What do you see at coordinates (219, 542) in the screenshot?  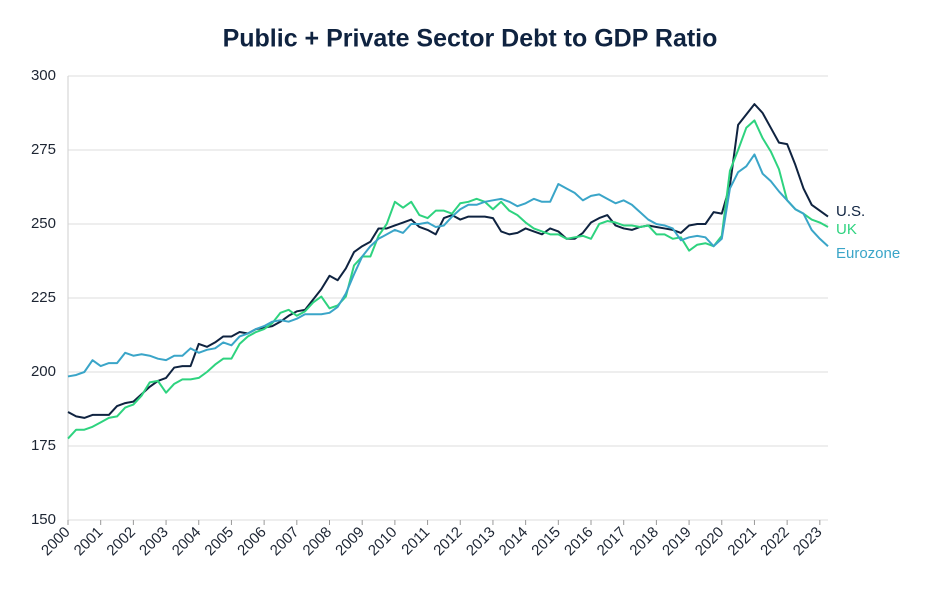 I see `x-tick-label: 2005` at bounding box center [219, 542].